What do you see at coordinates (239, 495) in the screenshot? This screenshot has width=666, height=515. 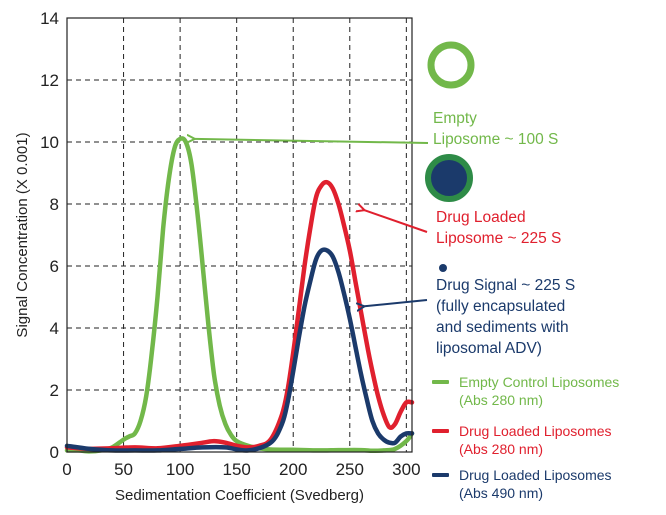 I see `x-axis-label: Sedimentation Coefficient (Svedberg)` at bounding box center [239, 495].